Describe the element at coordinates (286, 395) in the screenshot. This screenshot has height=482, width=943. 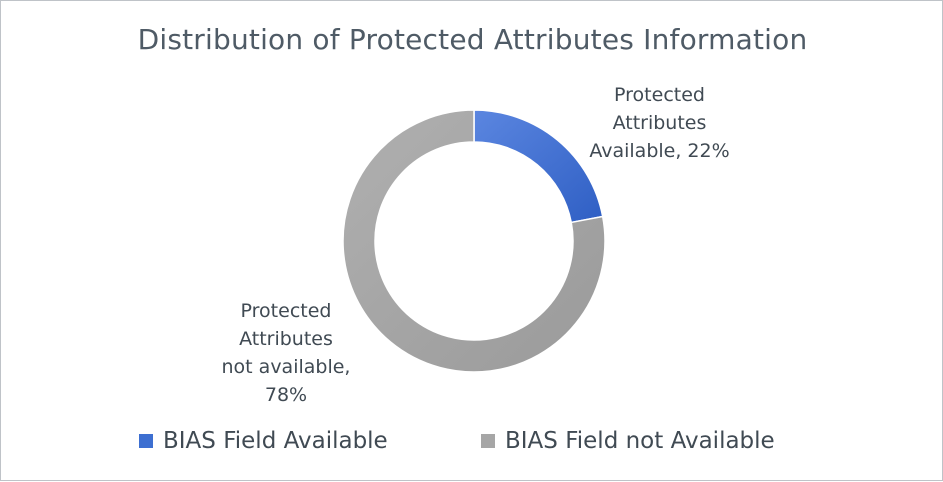
I see `data-label-line: 78%` at that location.